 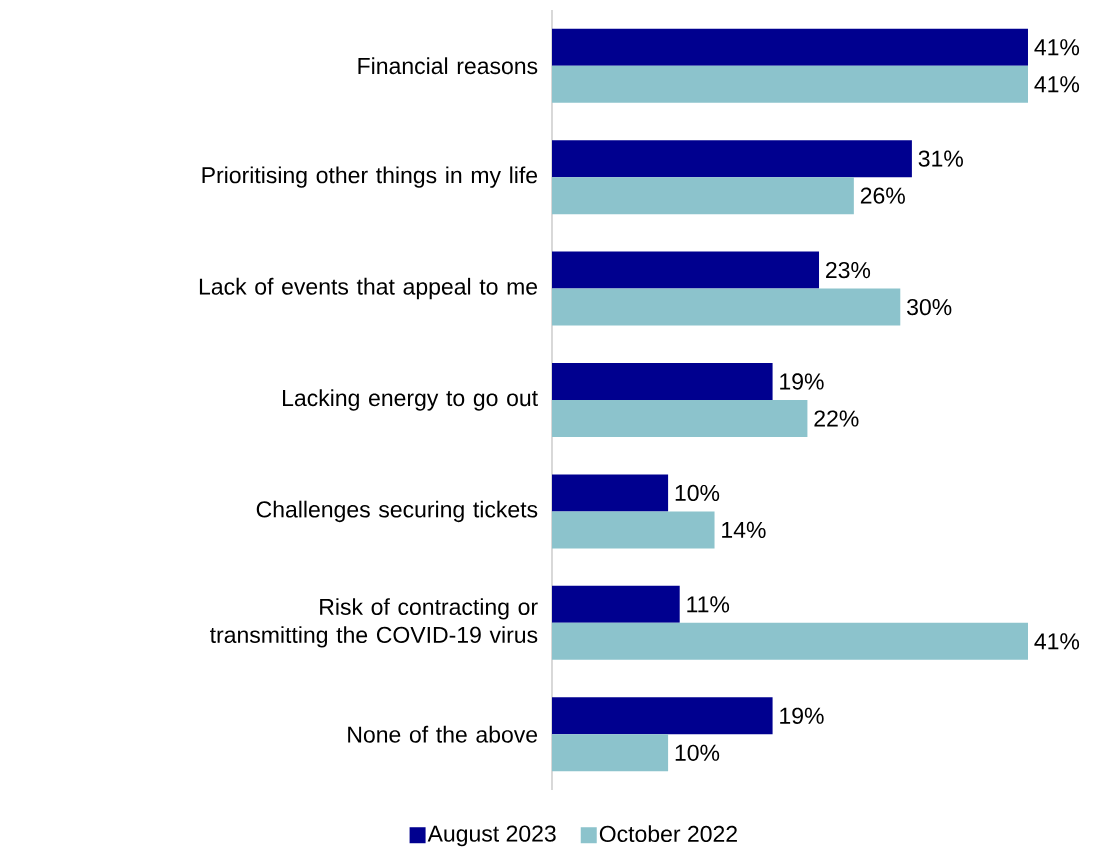 I want to click on data-label: 26%, so click(x=882, y=195).